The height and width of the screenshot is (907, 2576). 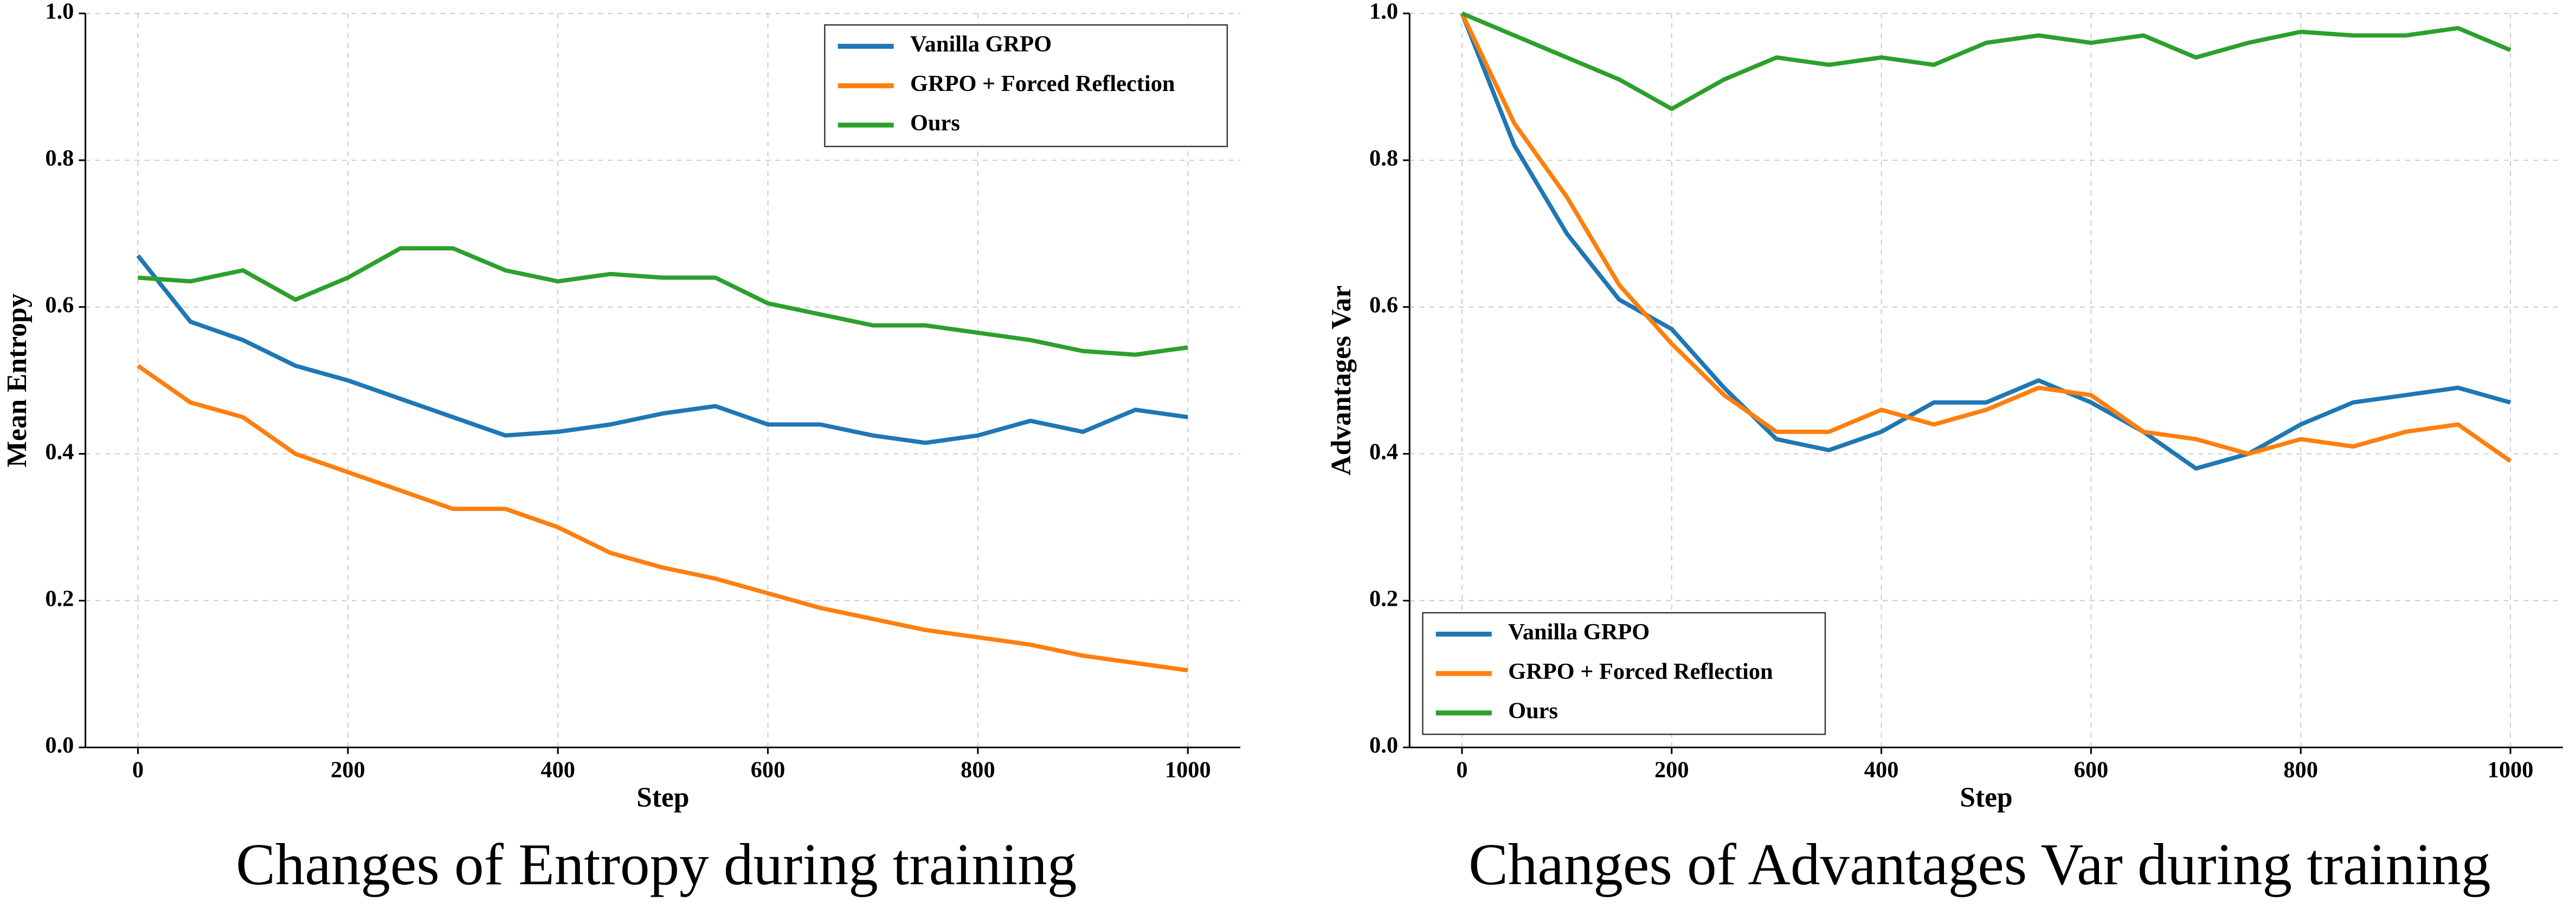 What do you see at coordinates (1341, 381) in the screenshot?
I see `y-axis-label: Advantages Var` at bounding box center [1341, 381].